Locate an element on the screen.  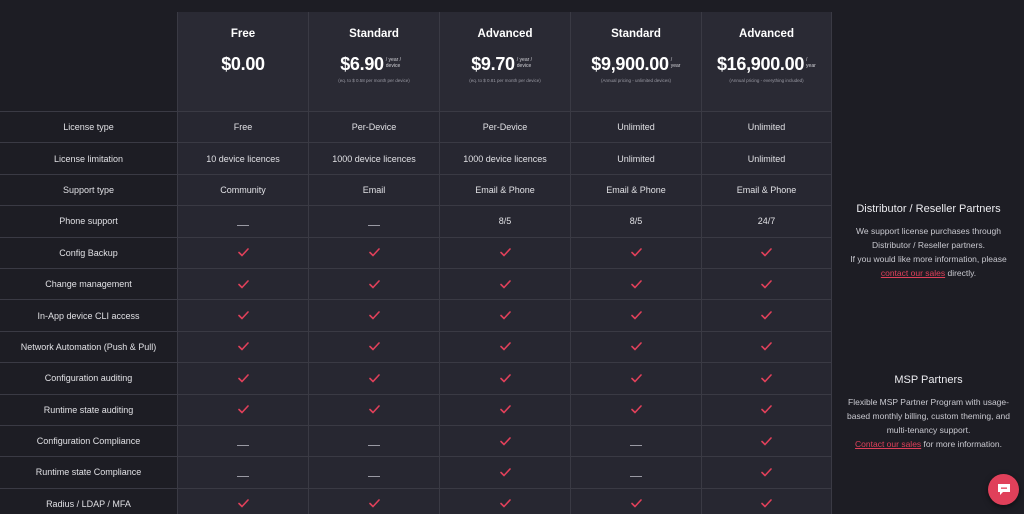
msp-contact-sales-link: Contact our sales is located at coordinates (888, 444).